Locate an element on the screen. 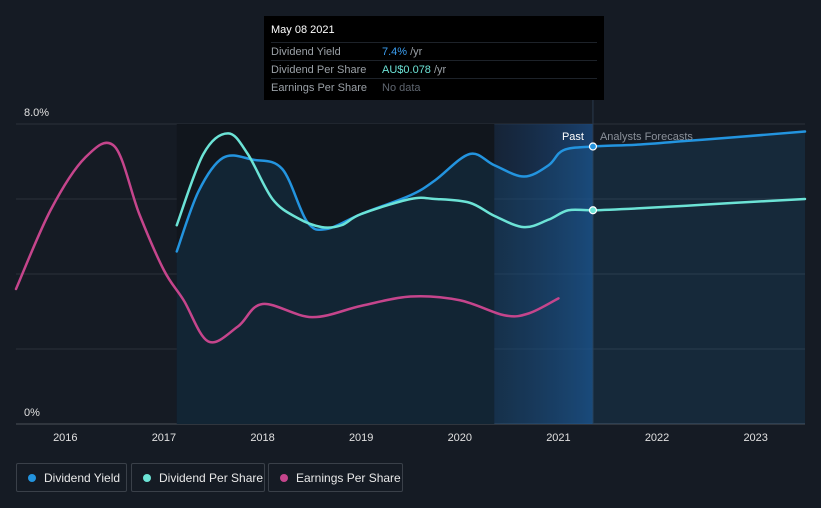 The image size is (821, 508). tooltip-row-dividend-per-share: Dividend Per Share AU$0.078 /yr is located at coordinates (434, 69).